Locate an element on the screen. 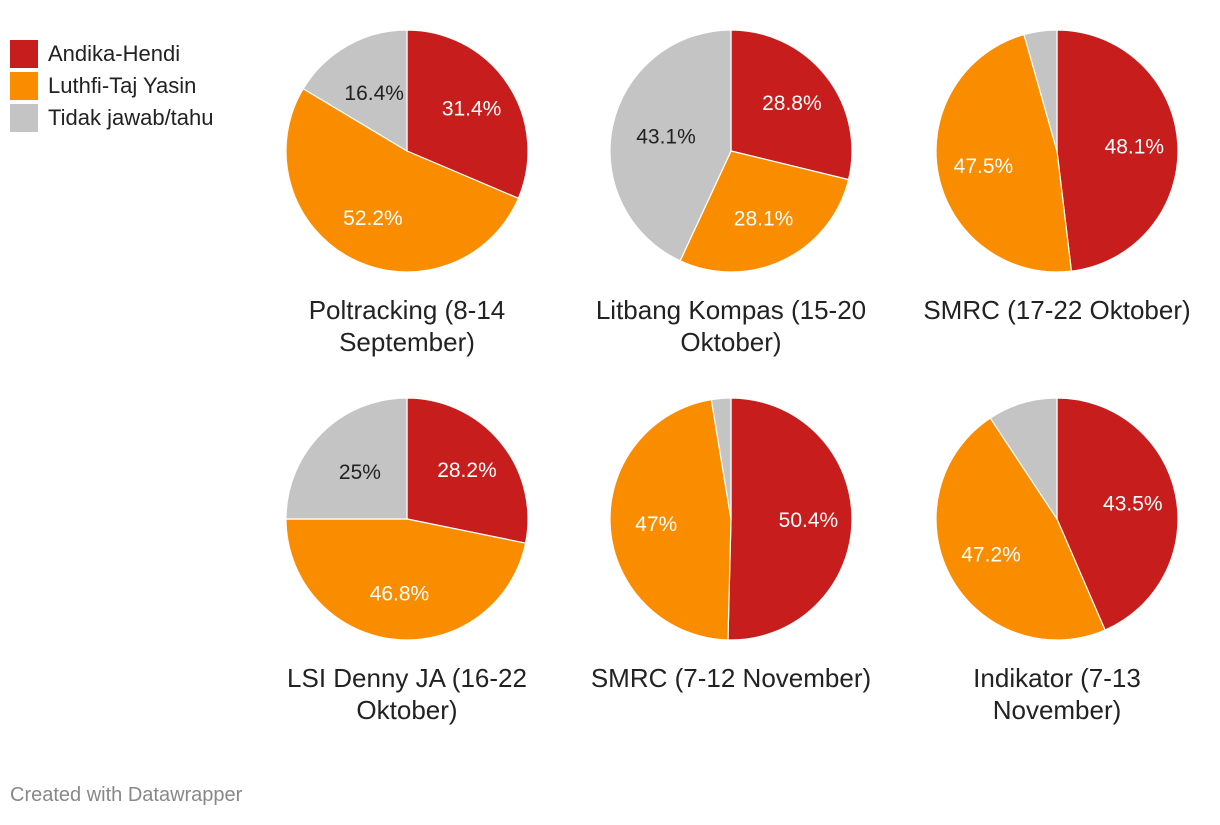  pie-data-label: 28.8% is located at coordinates (792, 103).